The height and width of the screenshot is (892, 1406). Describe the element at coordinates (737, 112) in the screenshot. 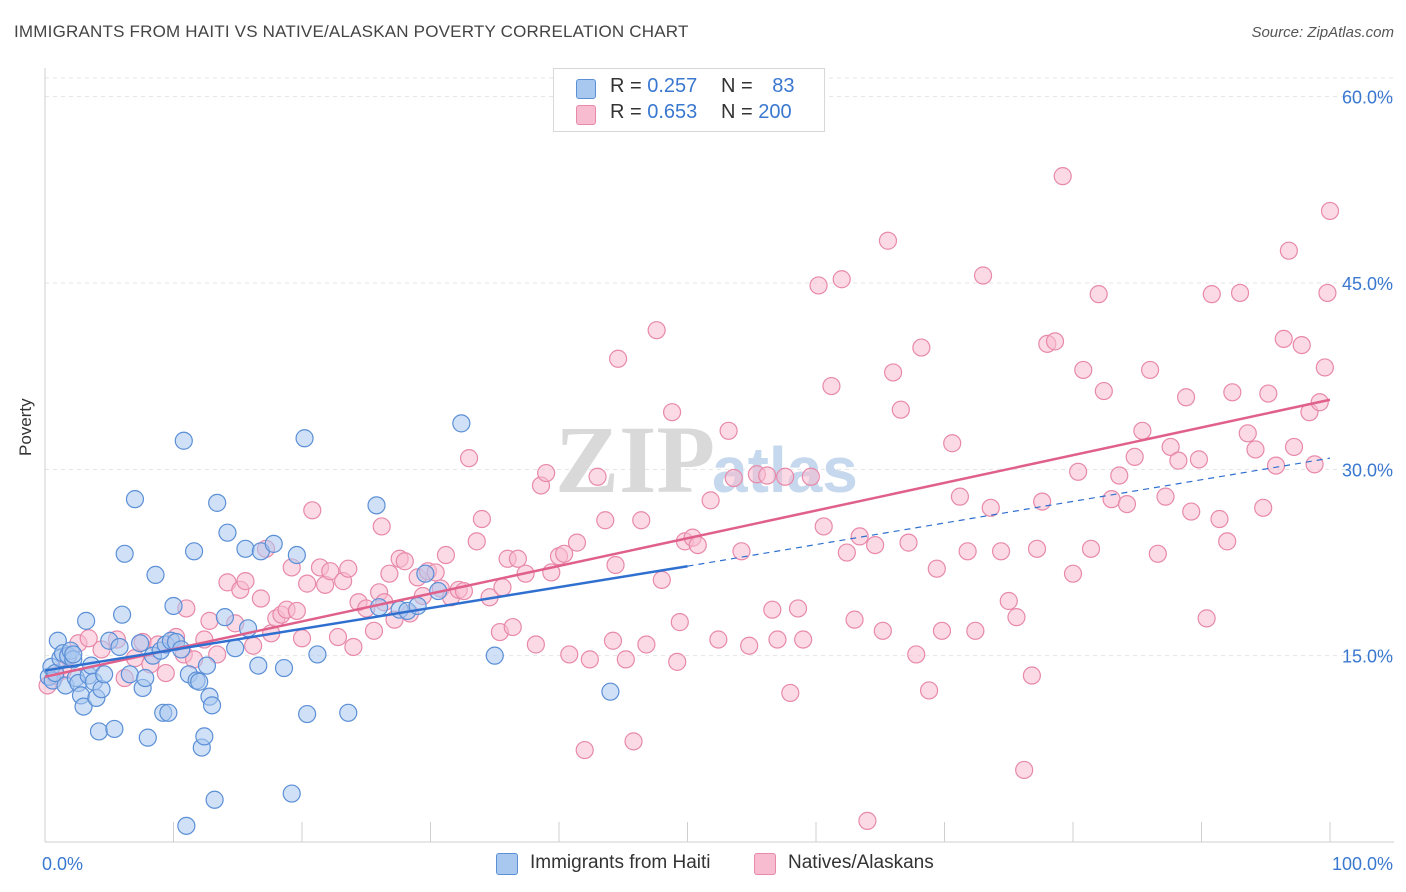

I see `legend-n-label: N =` at that location.